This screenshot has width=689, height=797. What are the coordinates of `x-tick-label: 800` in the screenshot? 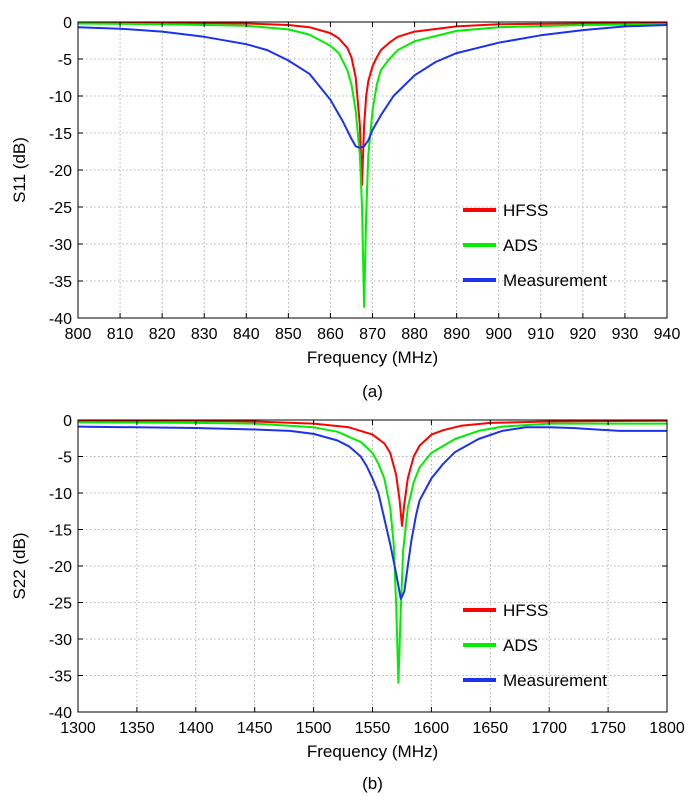 It's located at (78, 334).